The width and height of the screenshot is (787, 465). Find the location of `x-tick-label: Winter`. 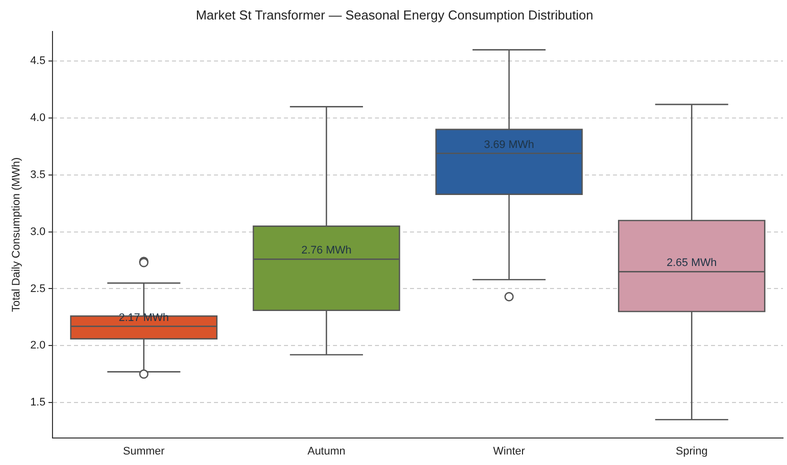

x-tick-label: Winter is located at coordinates (509, 451).